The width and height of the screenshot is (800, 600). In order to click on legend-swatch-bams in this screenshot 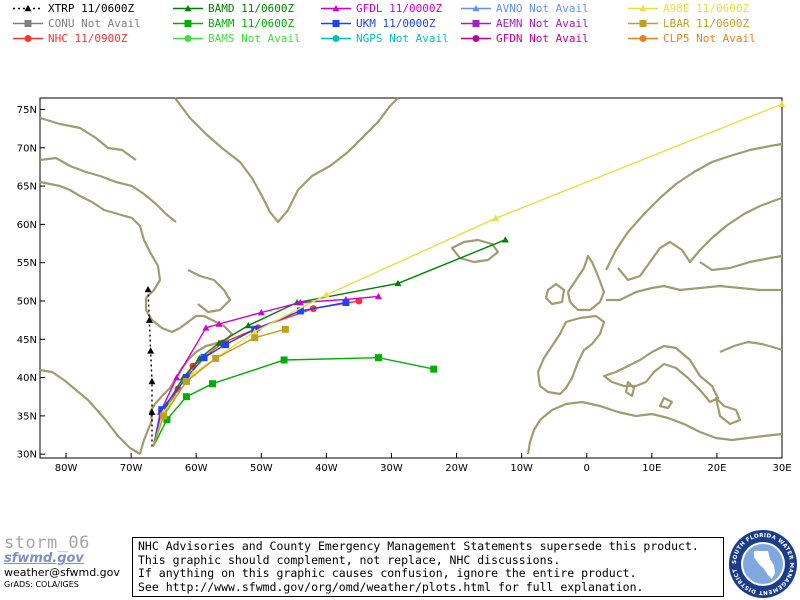, I will do `click(188, 38)`.